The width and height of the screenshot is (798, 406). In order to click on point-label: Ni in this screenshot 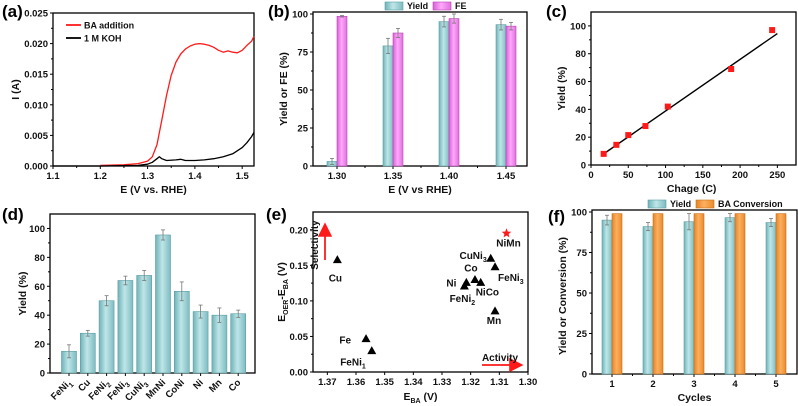, I will do `click(451, 283)`.